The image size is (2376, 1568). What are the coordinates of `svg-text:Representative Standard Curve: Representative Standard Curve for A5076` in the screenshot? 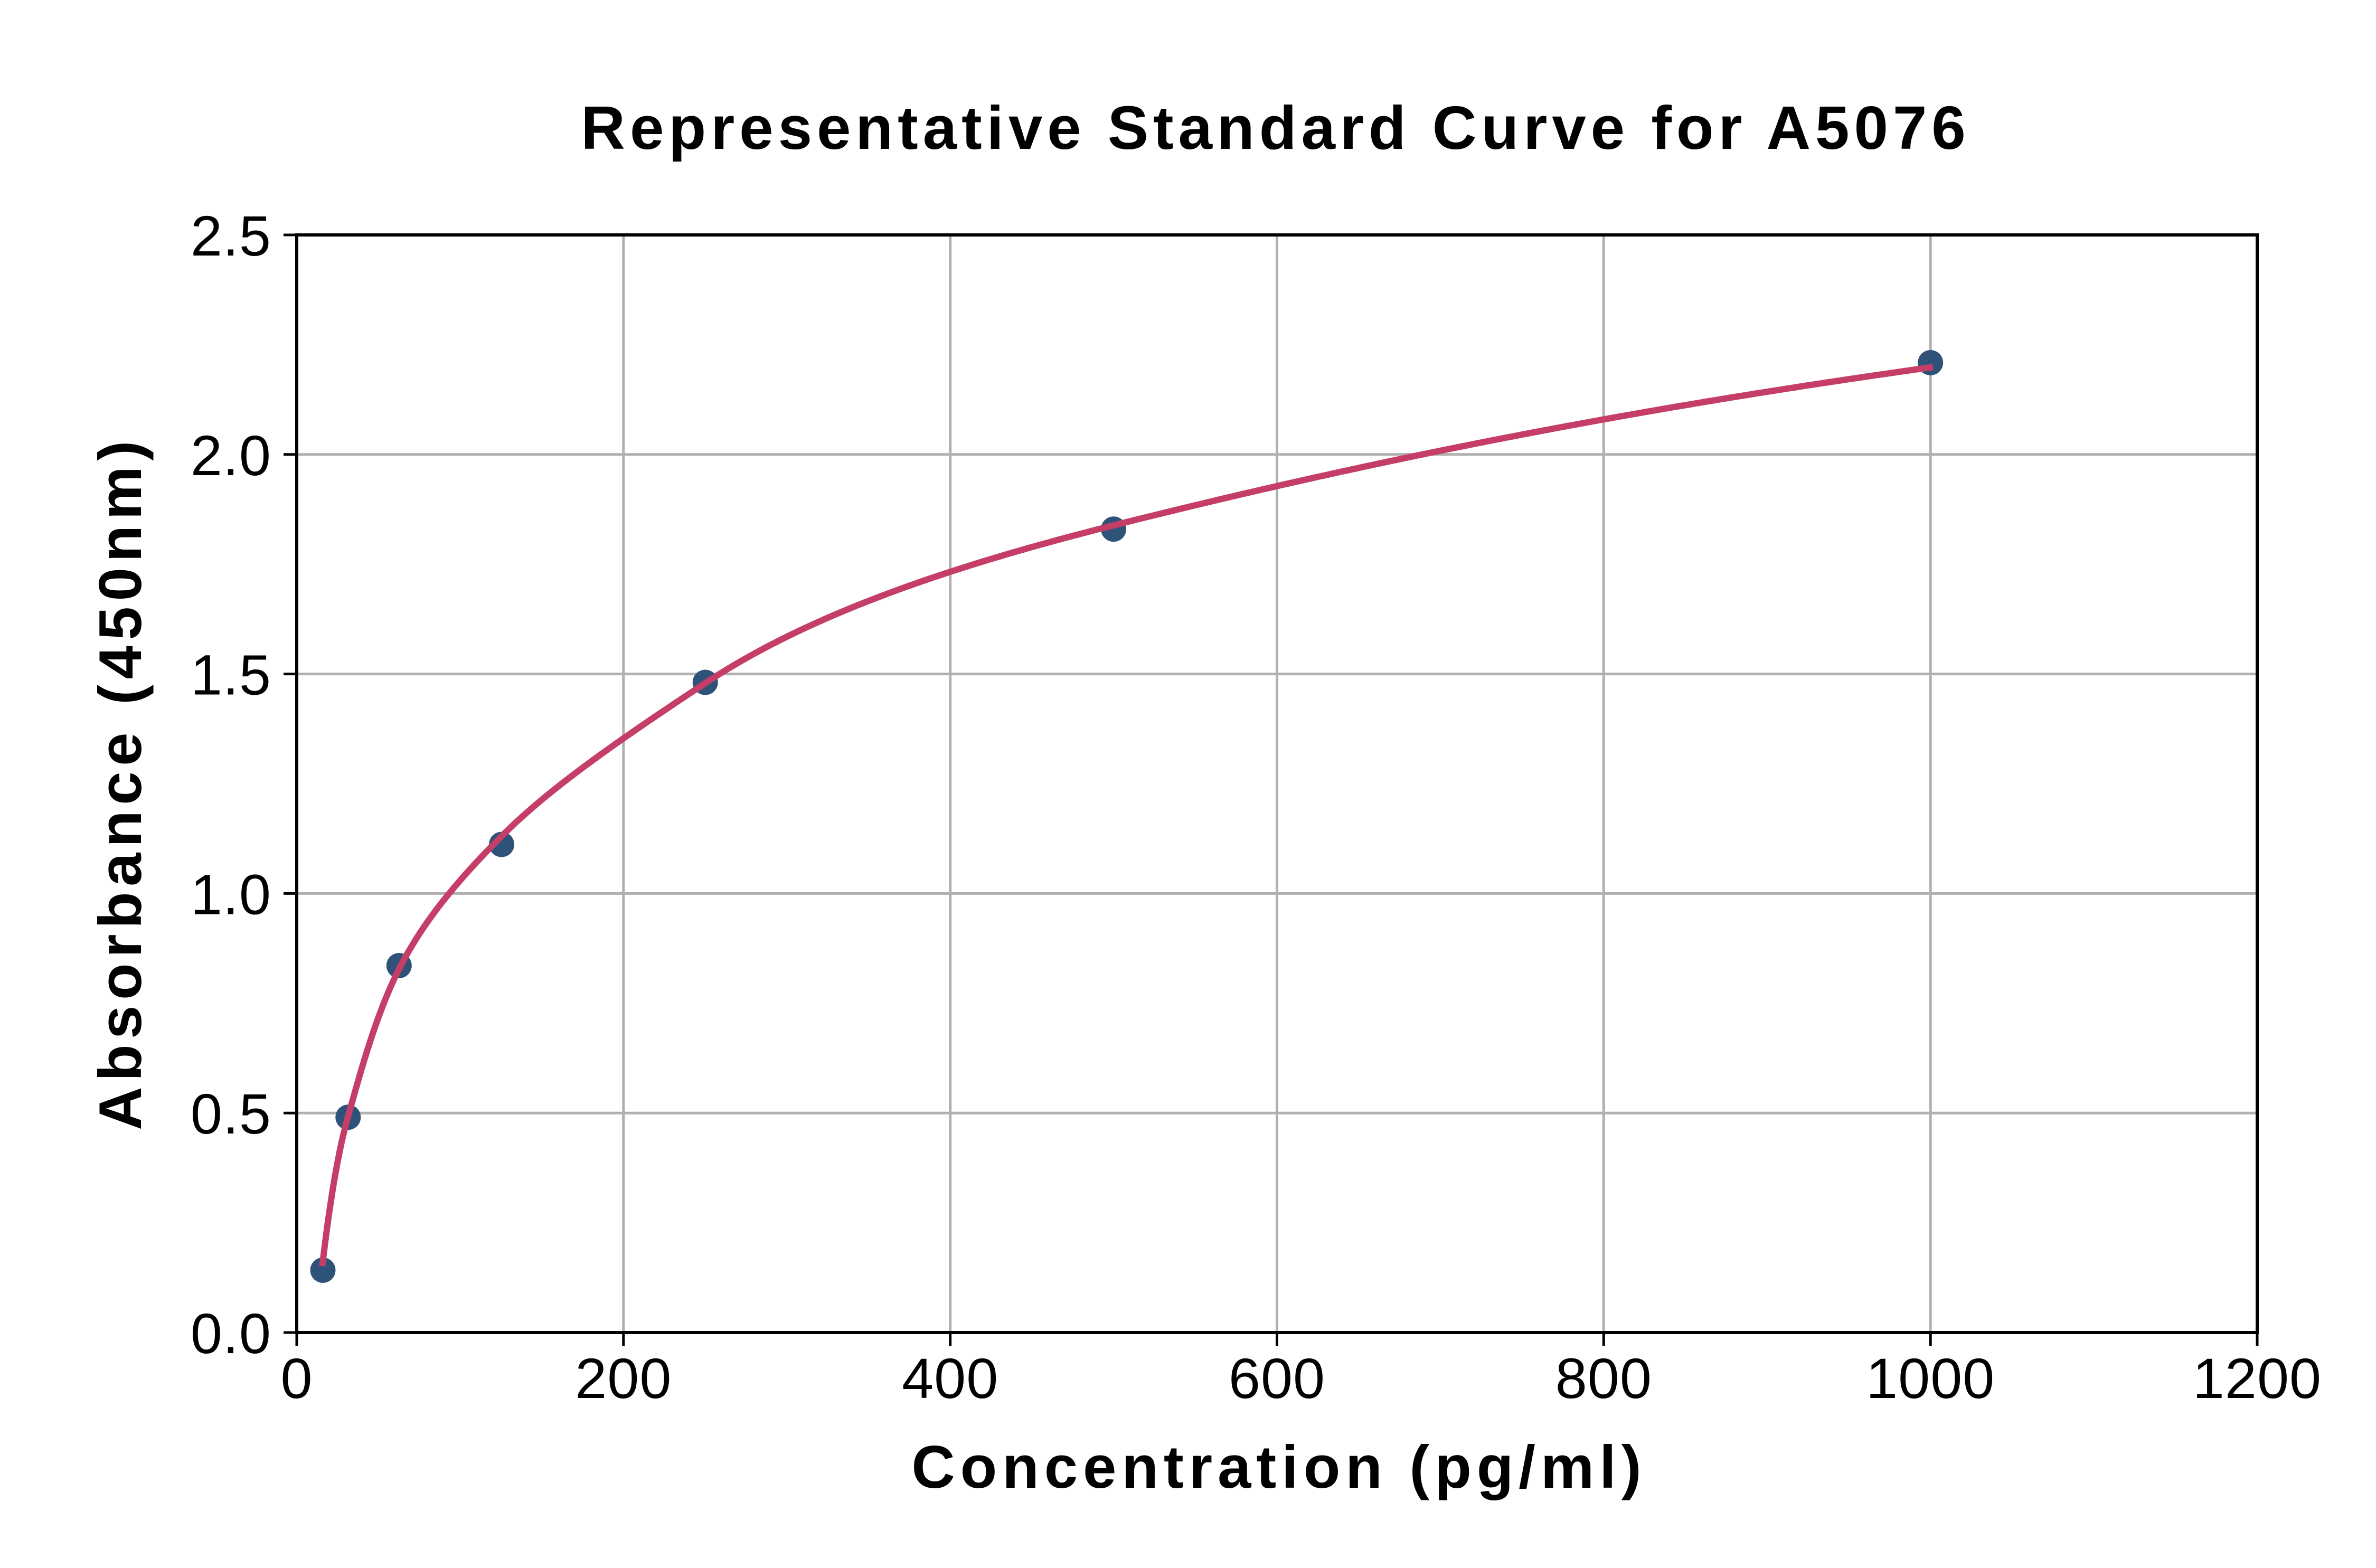 It's located at (1275, 128).